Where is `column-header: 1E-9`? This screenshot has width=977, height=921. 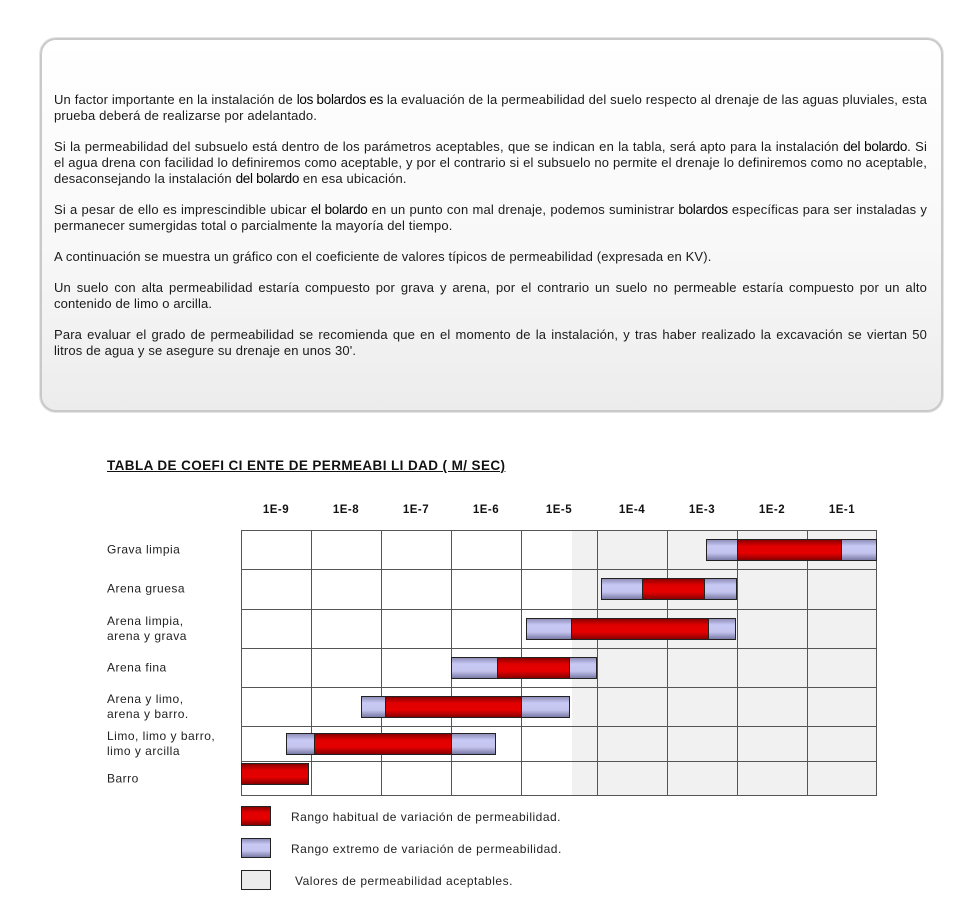
column-header: 1E-9 is located at coordinates (276, 510).